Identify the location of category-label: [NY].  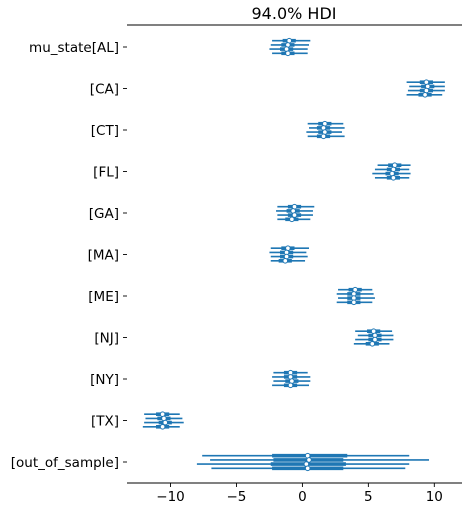
(104, 380).